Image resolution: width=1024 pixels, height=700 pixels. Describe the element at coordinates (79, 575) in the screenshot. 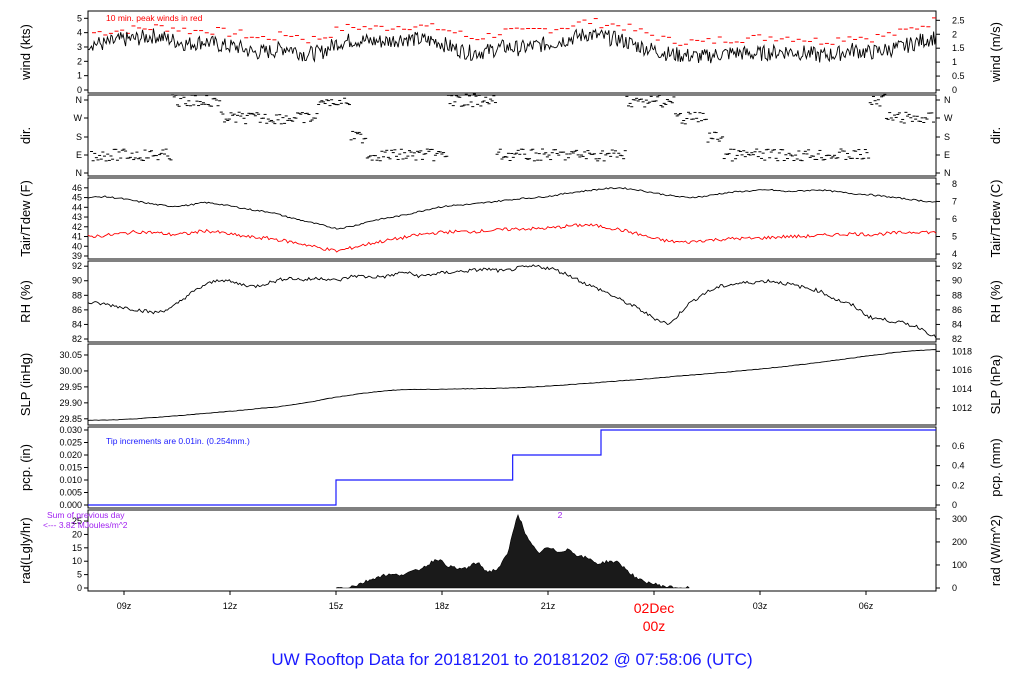

I see `rad-left-ticklabel: 5` at that location.